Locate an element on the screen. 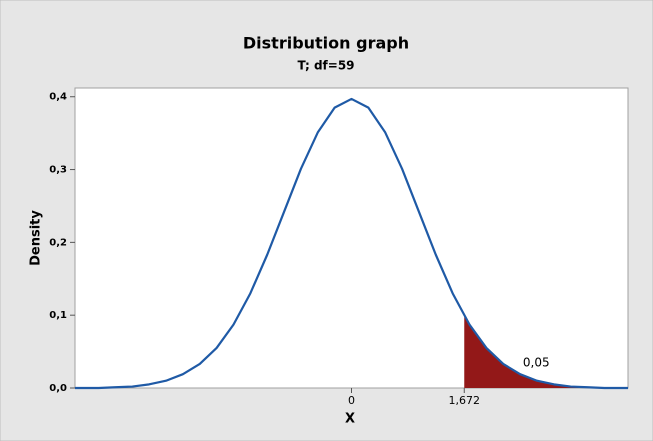 Image resolution: width=653 pixels, height=441 pixels. x-tick-label: 0 is located at coordinates (351, 400).